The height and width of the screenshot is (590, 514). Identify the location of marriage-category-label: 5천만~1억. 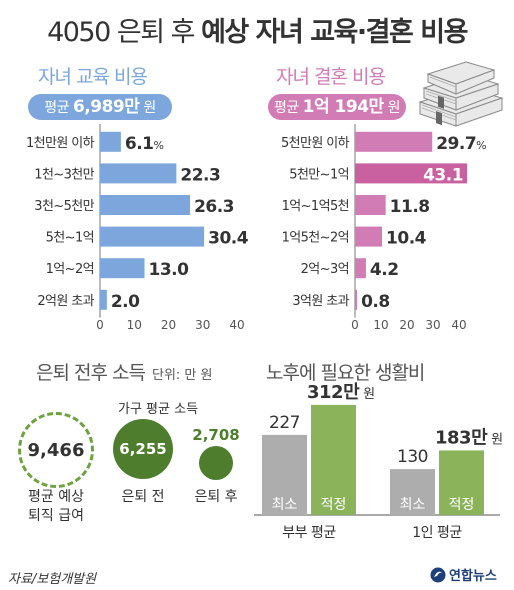
(319, 174).